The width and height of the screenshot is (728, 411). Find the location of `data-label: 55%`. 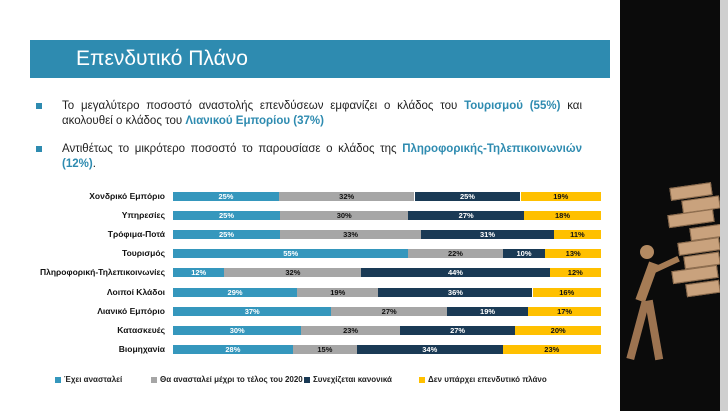

data-label: 55% is located at coordinates (291, 253).